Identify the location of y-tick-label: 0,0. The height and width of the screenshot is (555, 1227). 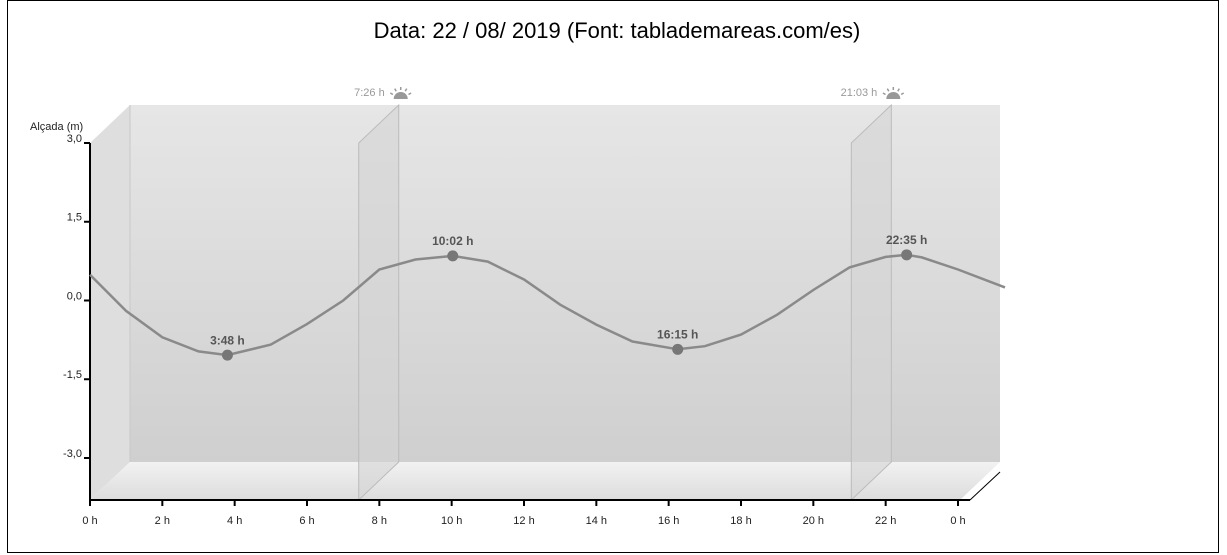
(74, 296).